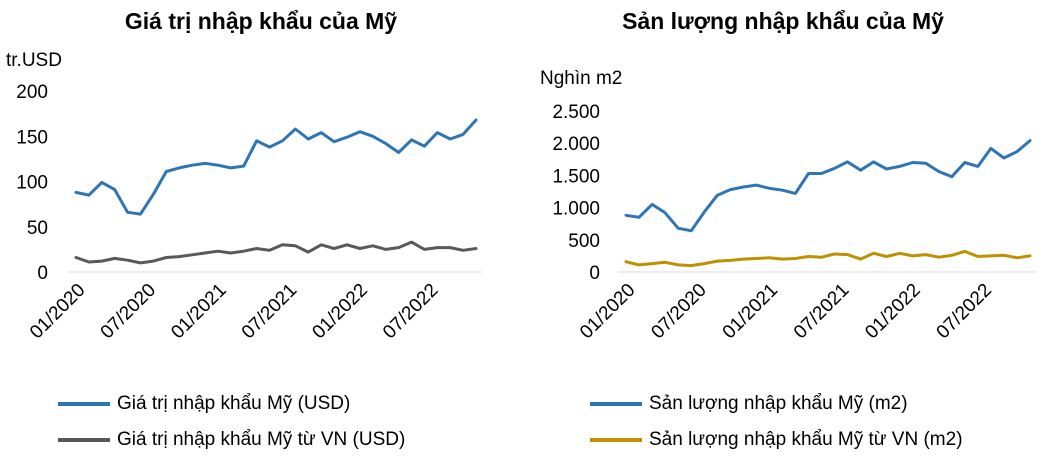  I want to click on y-tick-label: 100, so click(32, 183).